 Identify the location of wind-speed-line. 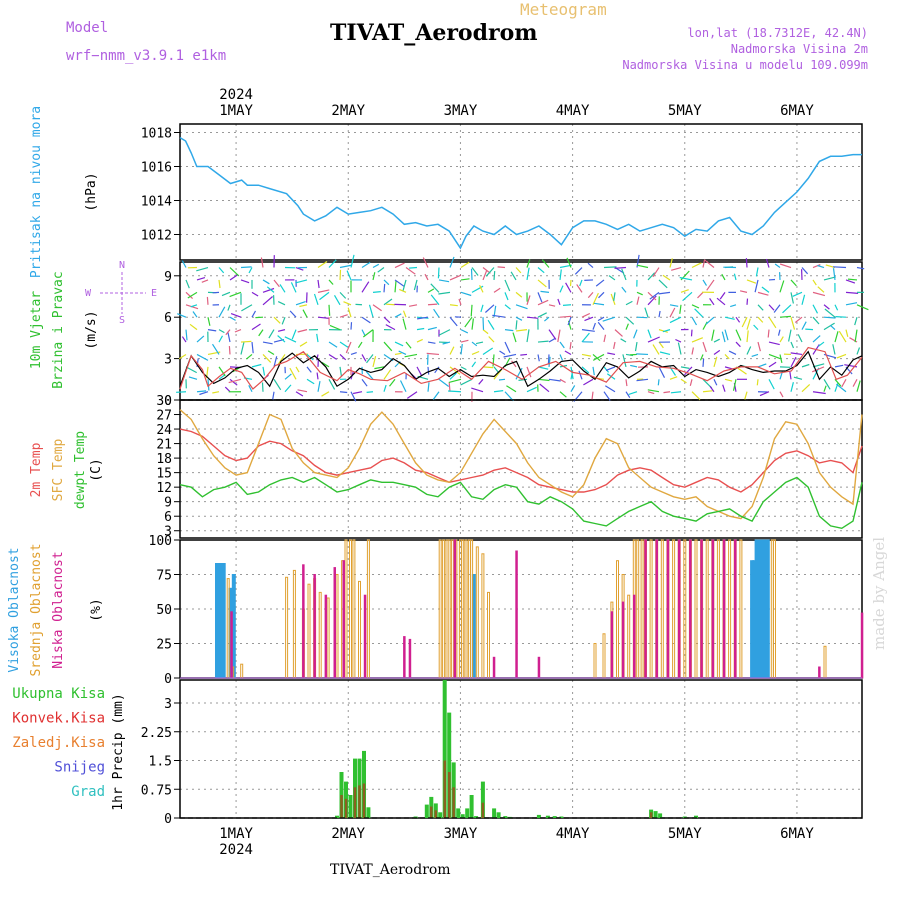
(521, 369).